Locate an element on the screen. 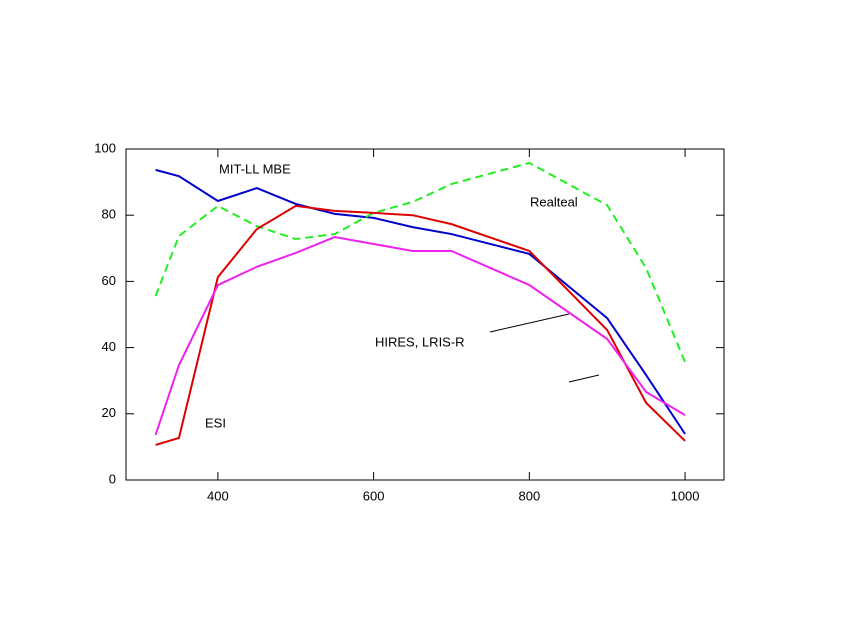 This screenshot has width=853, height=638. y-tick-label: 20 is located at coordinates (109, 412).